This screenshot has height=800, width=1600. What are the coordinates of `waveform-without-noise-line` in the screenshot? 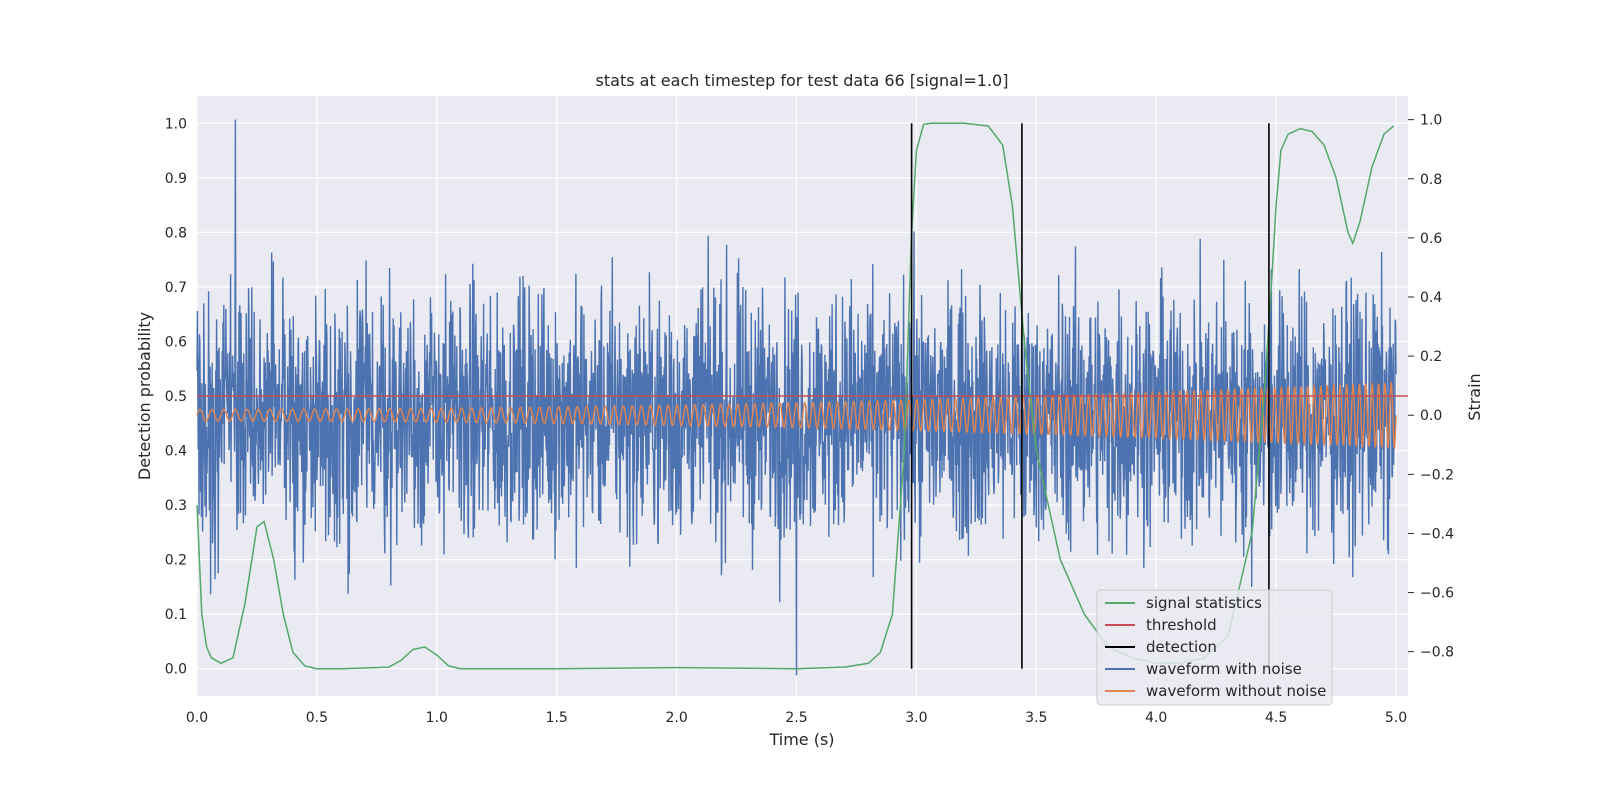 It's located at (796, 415).